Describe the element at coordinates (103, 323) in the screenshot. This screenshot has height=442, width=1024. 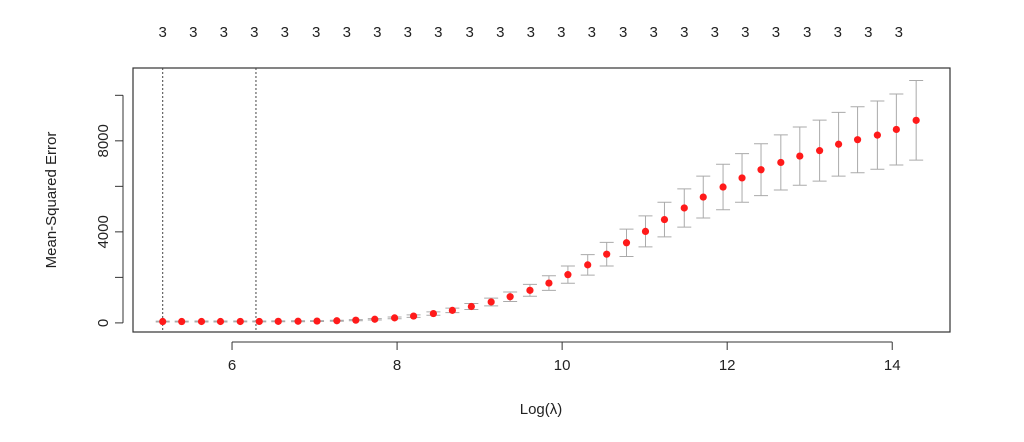
I see `y-tick-label: 0` at that location.